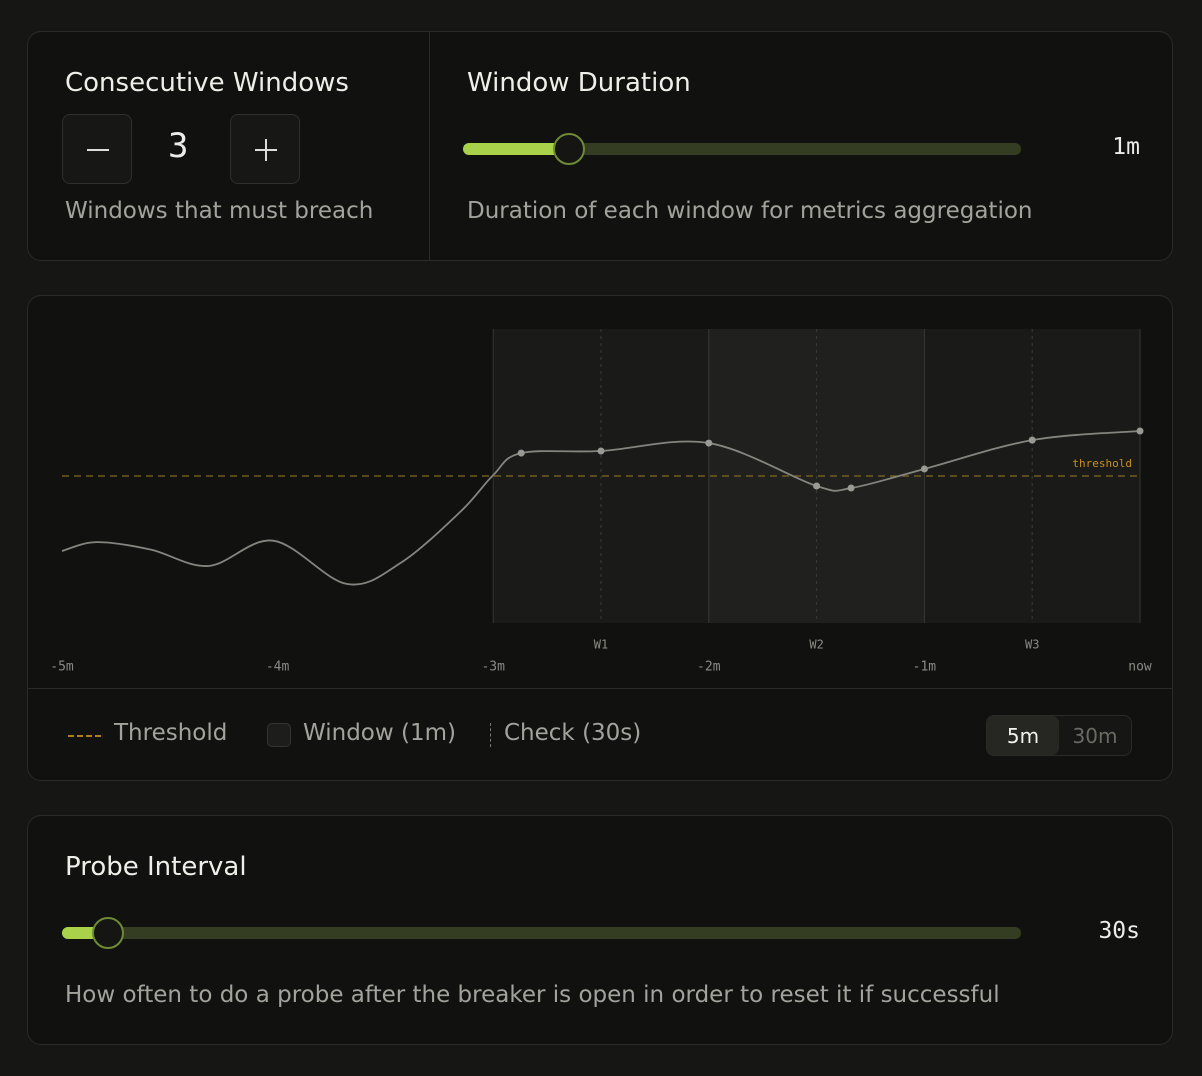 This screenshot has height=1076, width=1202. What do you see at coordinates (1102, 463) in the screenshot?
I see `threshold-label: threshold` at bounding box center [1102, 463].